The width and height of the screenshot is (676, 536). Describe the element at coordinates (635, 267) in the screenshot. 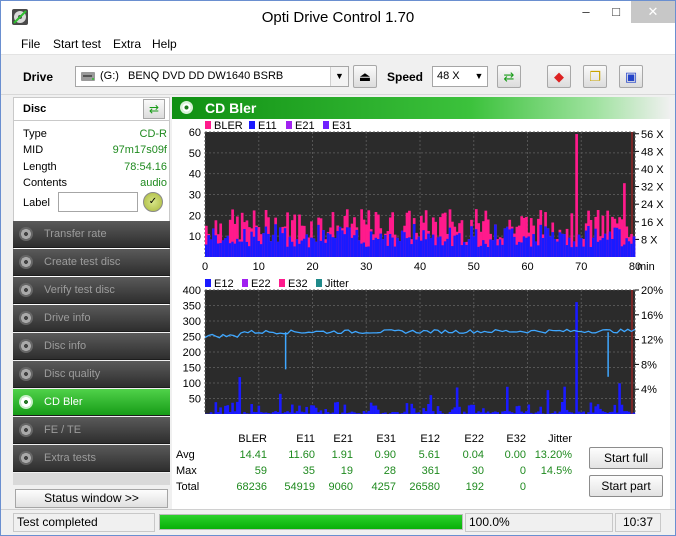

I see `x-tick-label: 80` at that location.